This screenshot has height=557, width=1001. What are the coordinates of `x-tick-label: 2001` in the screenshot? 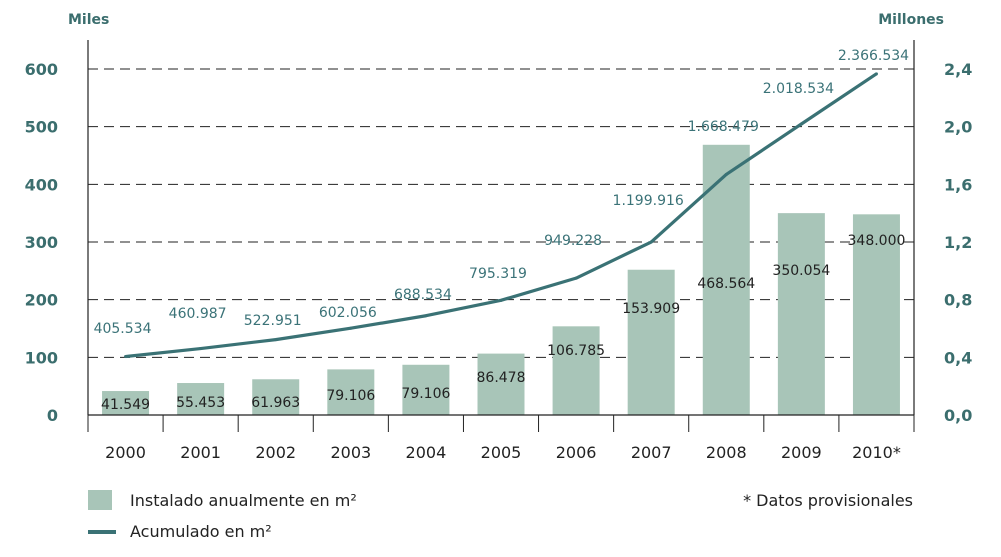 It's located at (200, 452).